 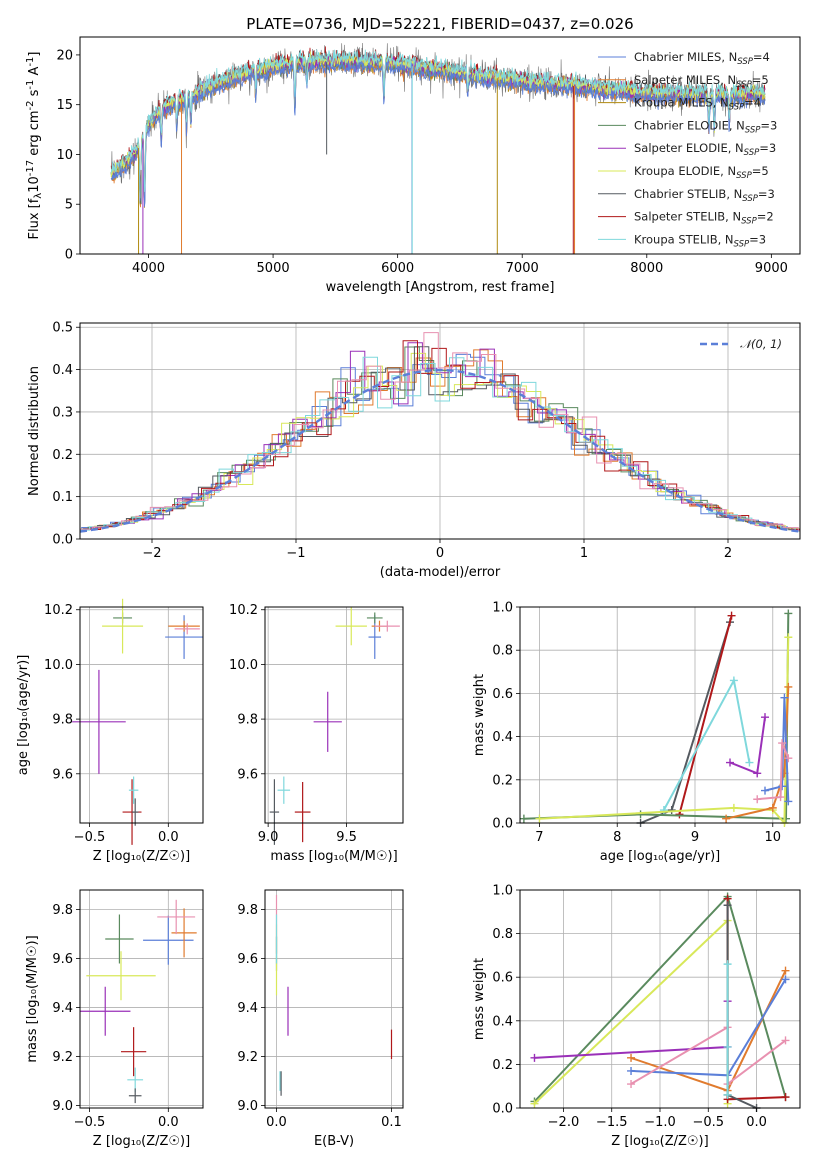 I want to click on spectrum-ytick-label: 5, so click(x=69, y=205).